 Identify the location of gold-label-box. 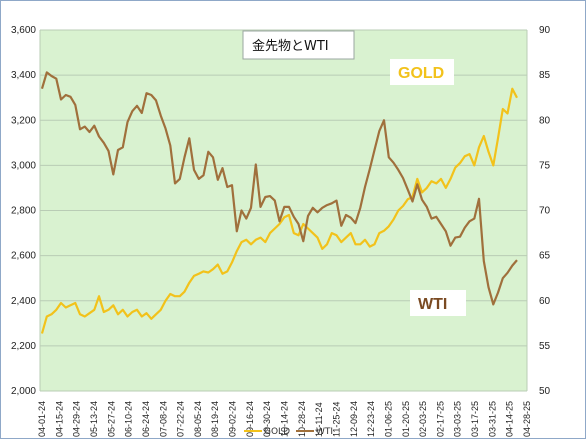
(422, 72).